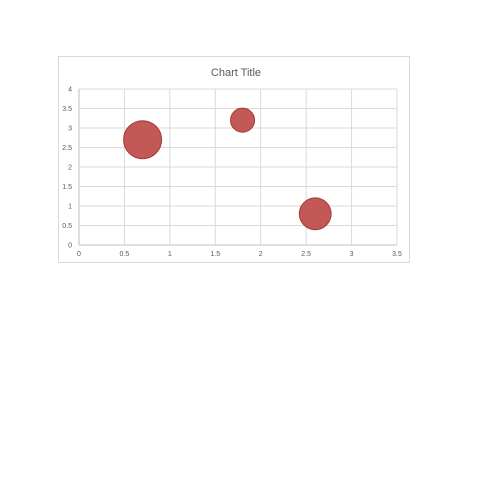 Image resolution: width=500 pixels, height=500 pixels. Describe the element at coordinates (70, 246) in the screenshot. I see `y-tick-label: 0` at that location.